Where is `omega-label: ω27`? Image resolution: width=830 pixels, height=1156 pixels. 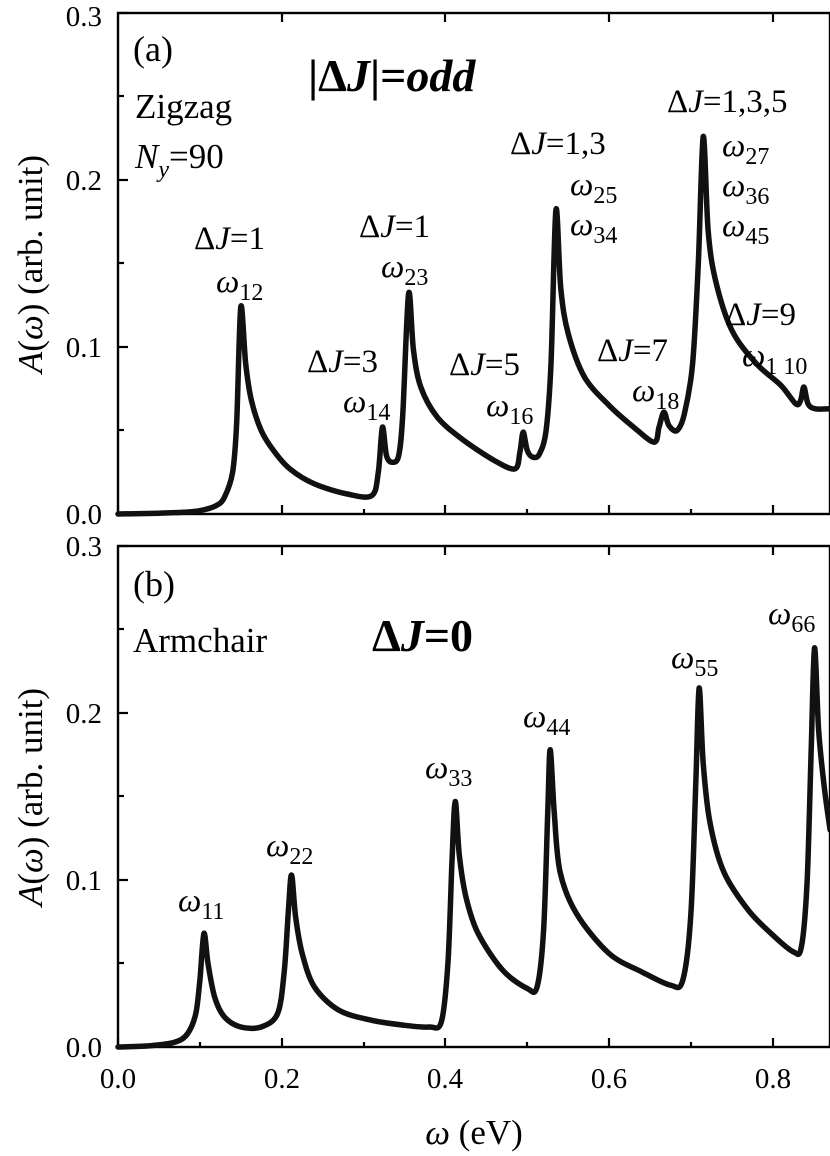
omega-label: ω27 is located at coordinates (745, 149).